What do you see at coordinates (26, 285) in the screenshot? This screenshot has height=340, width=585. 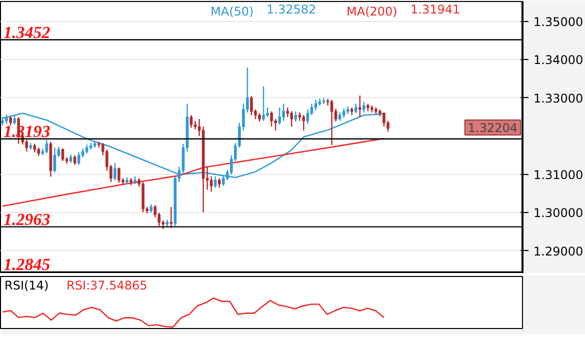 I see `chart-title: RSI(14)` at bounding box center [26, 285].